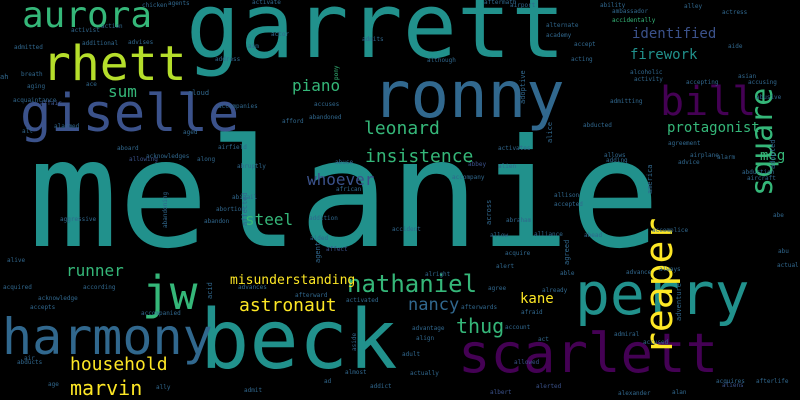 This screenshot has height=400, width=800. Describe the element at coordinates (567, 273) in the screenshot. I see `word-able: able` at that location.